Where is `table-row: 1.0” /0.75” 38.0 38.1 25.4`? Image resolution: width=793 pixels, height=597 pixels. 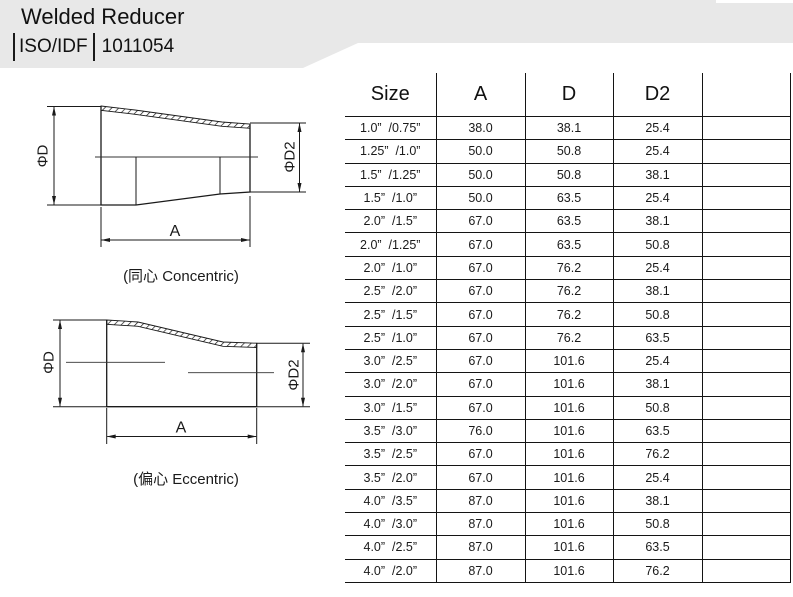 table-row: 1.0” /0.75” 38.0 38.1 25.4 is located at coordinates (568, 128).